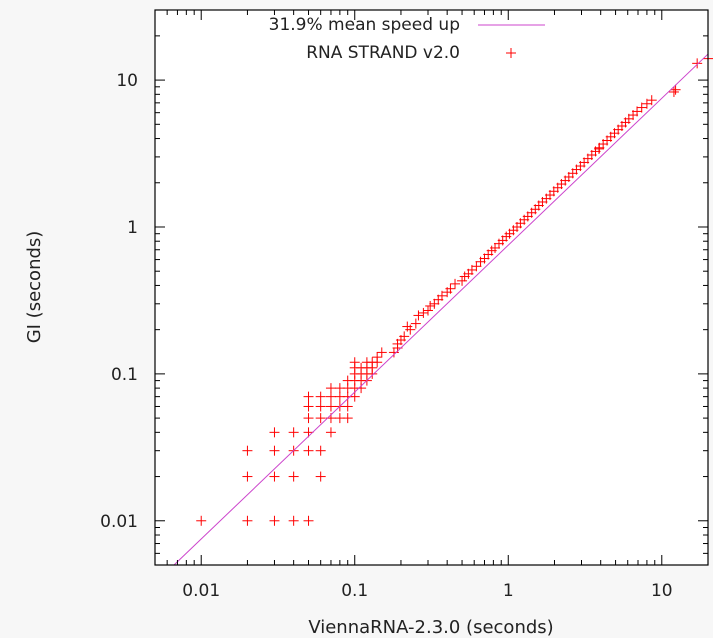  Describe the element at coordinates (201, 591) in the screenshot. I see `x-tick-label: 0.01` at that location.